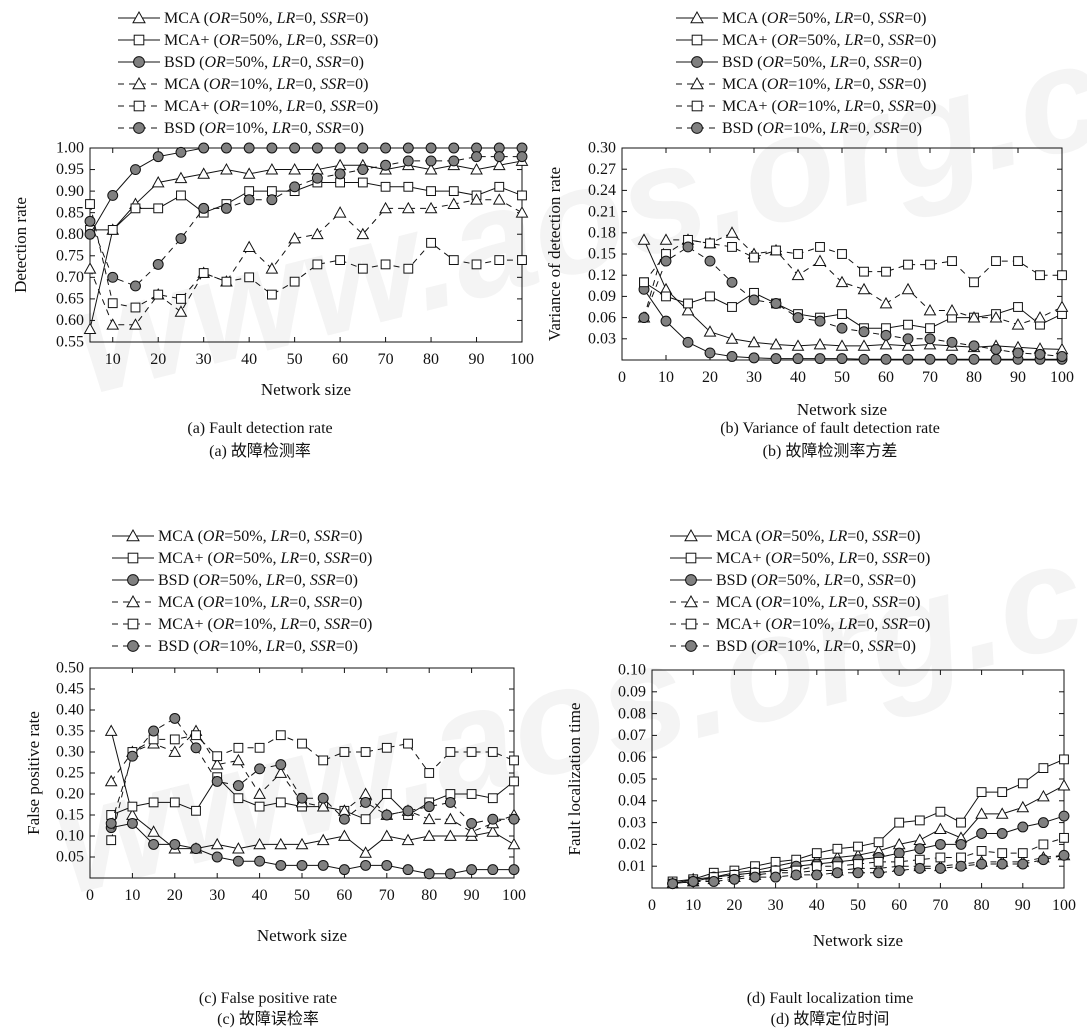 The width and height of the screenshot is (1087, 1034). What do you see at coordinates (306, 245) in the screenshot?
I see `plot-frame` at bounding box center [306, 245].